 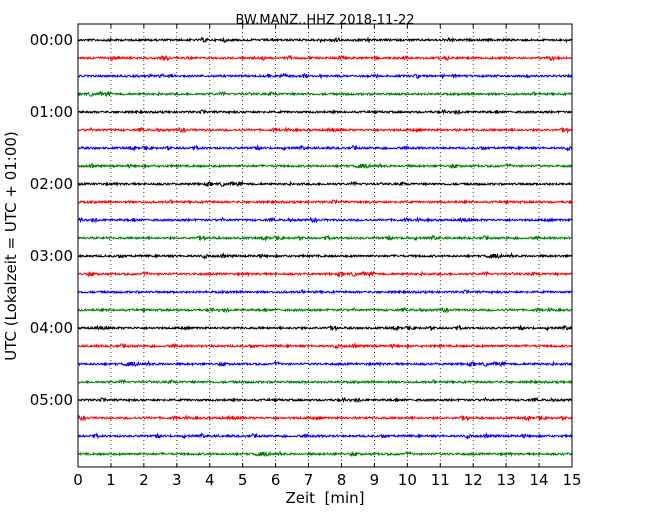 What do you see at coordinates (342, 480) in the screenshot?
I see `x-tick-label: 8` at bounding box center [342, 480].